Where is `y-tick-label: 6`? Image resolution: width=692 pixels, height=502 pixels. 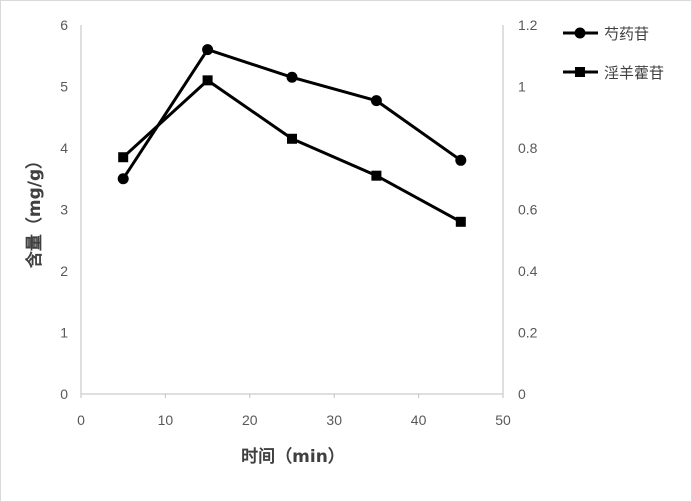 y-tick-label: 6 is located at coordinates (64, 25).